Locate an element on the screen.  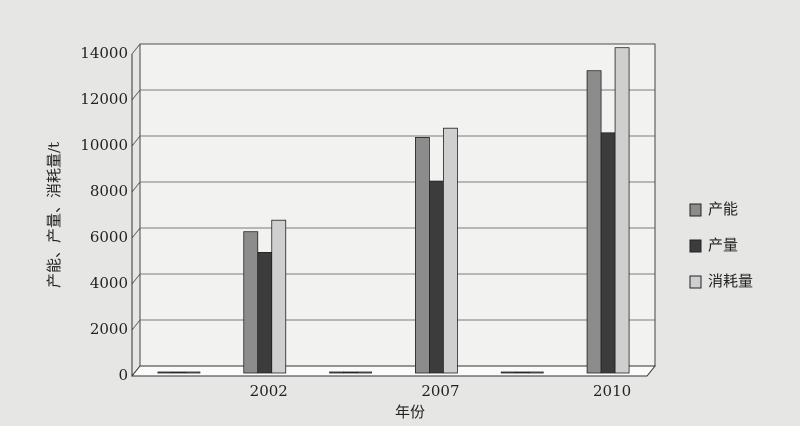
floor is located at coordinates (393, 371).